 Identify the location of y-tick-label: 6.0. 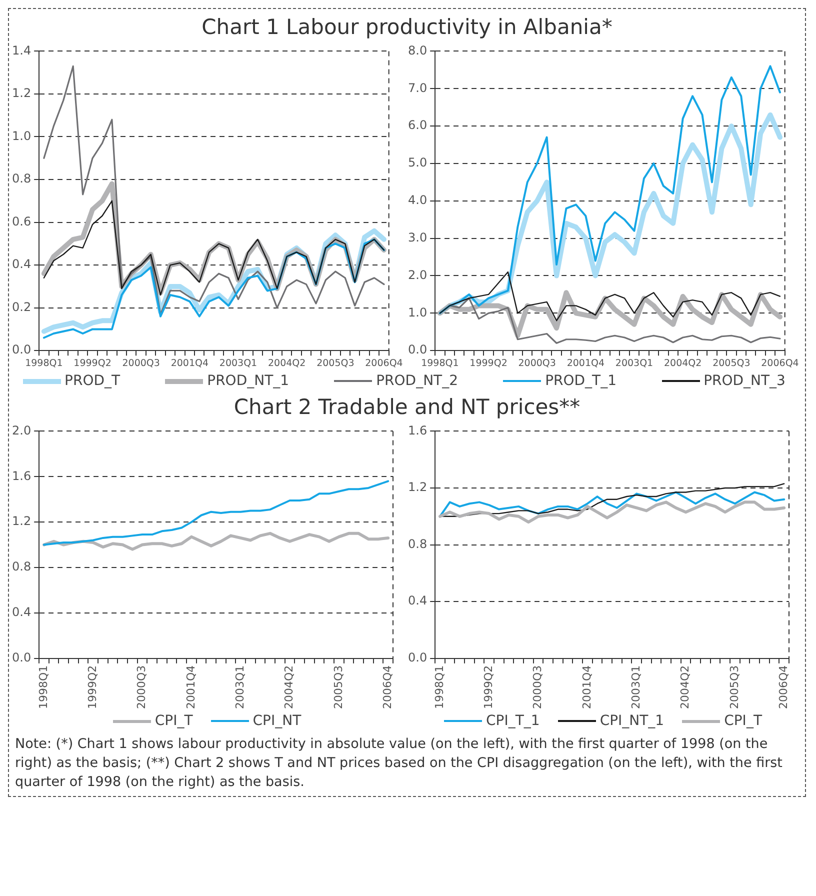
(418, 125).